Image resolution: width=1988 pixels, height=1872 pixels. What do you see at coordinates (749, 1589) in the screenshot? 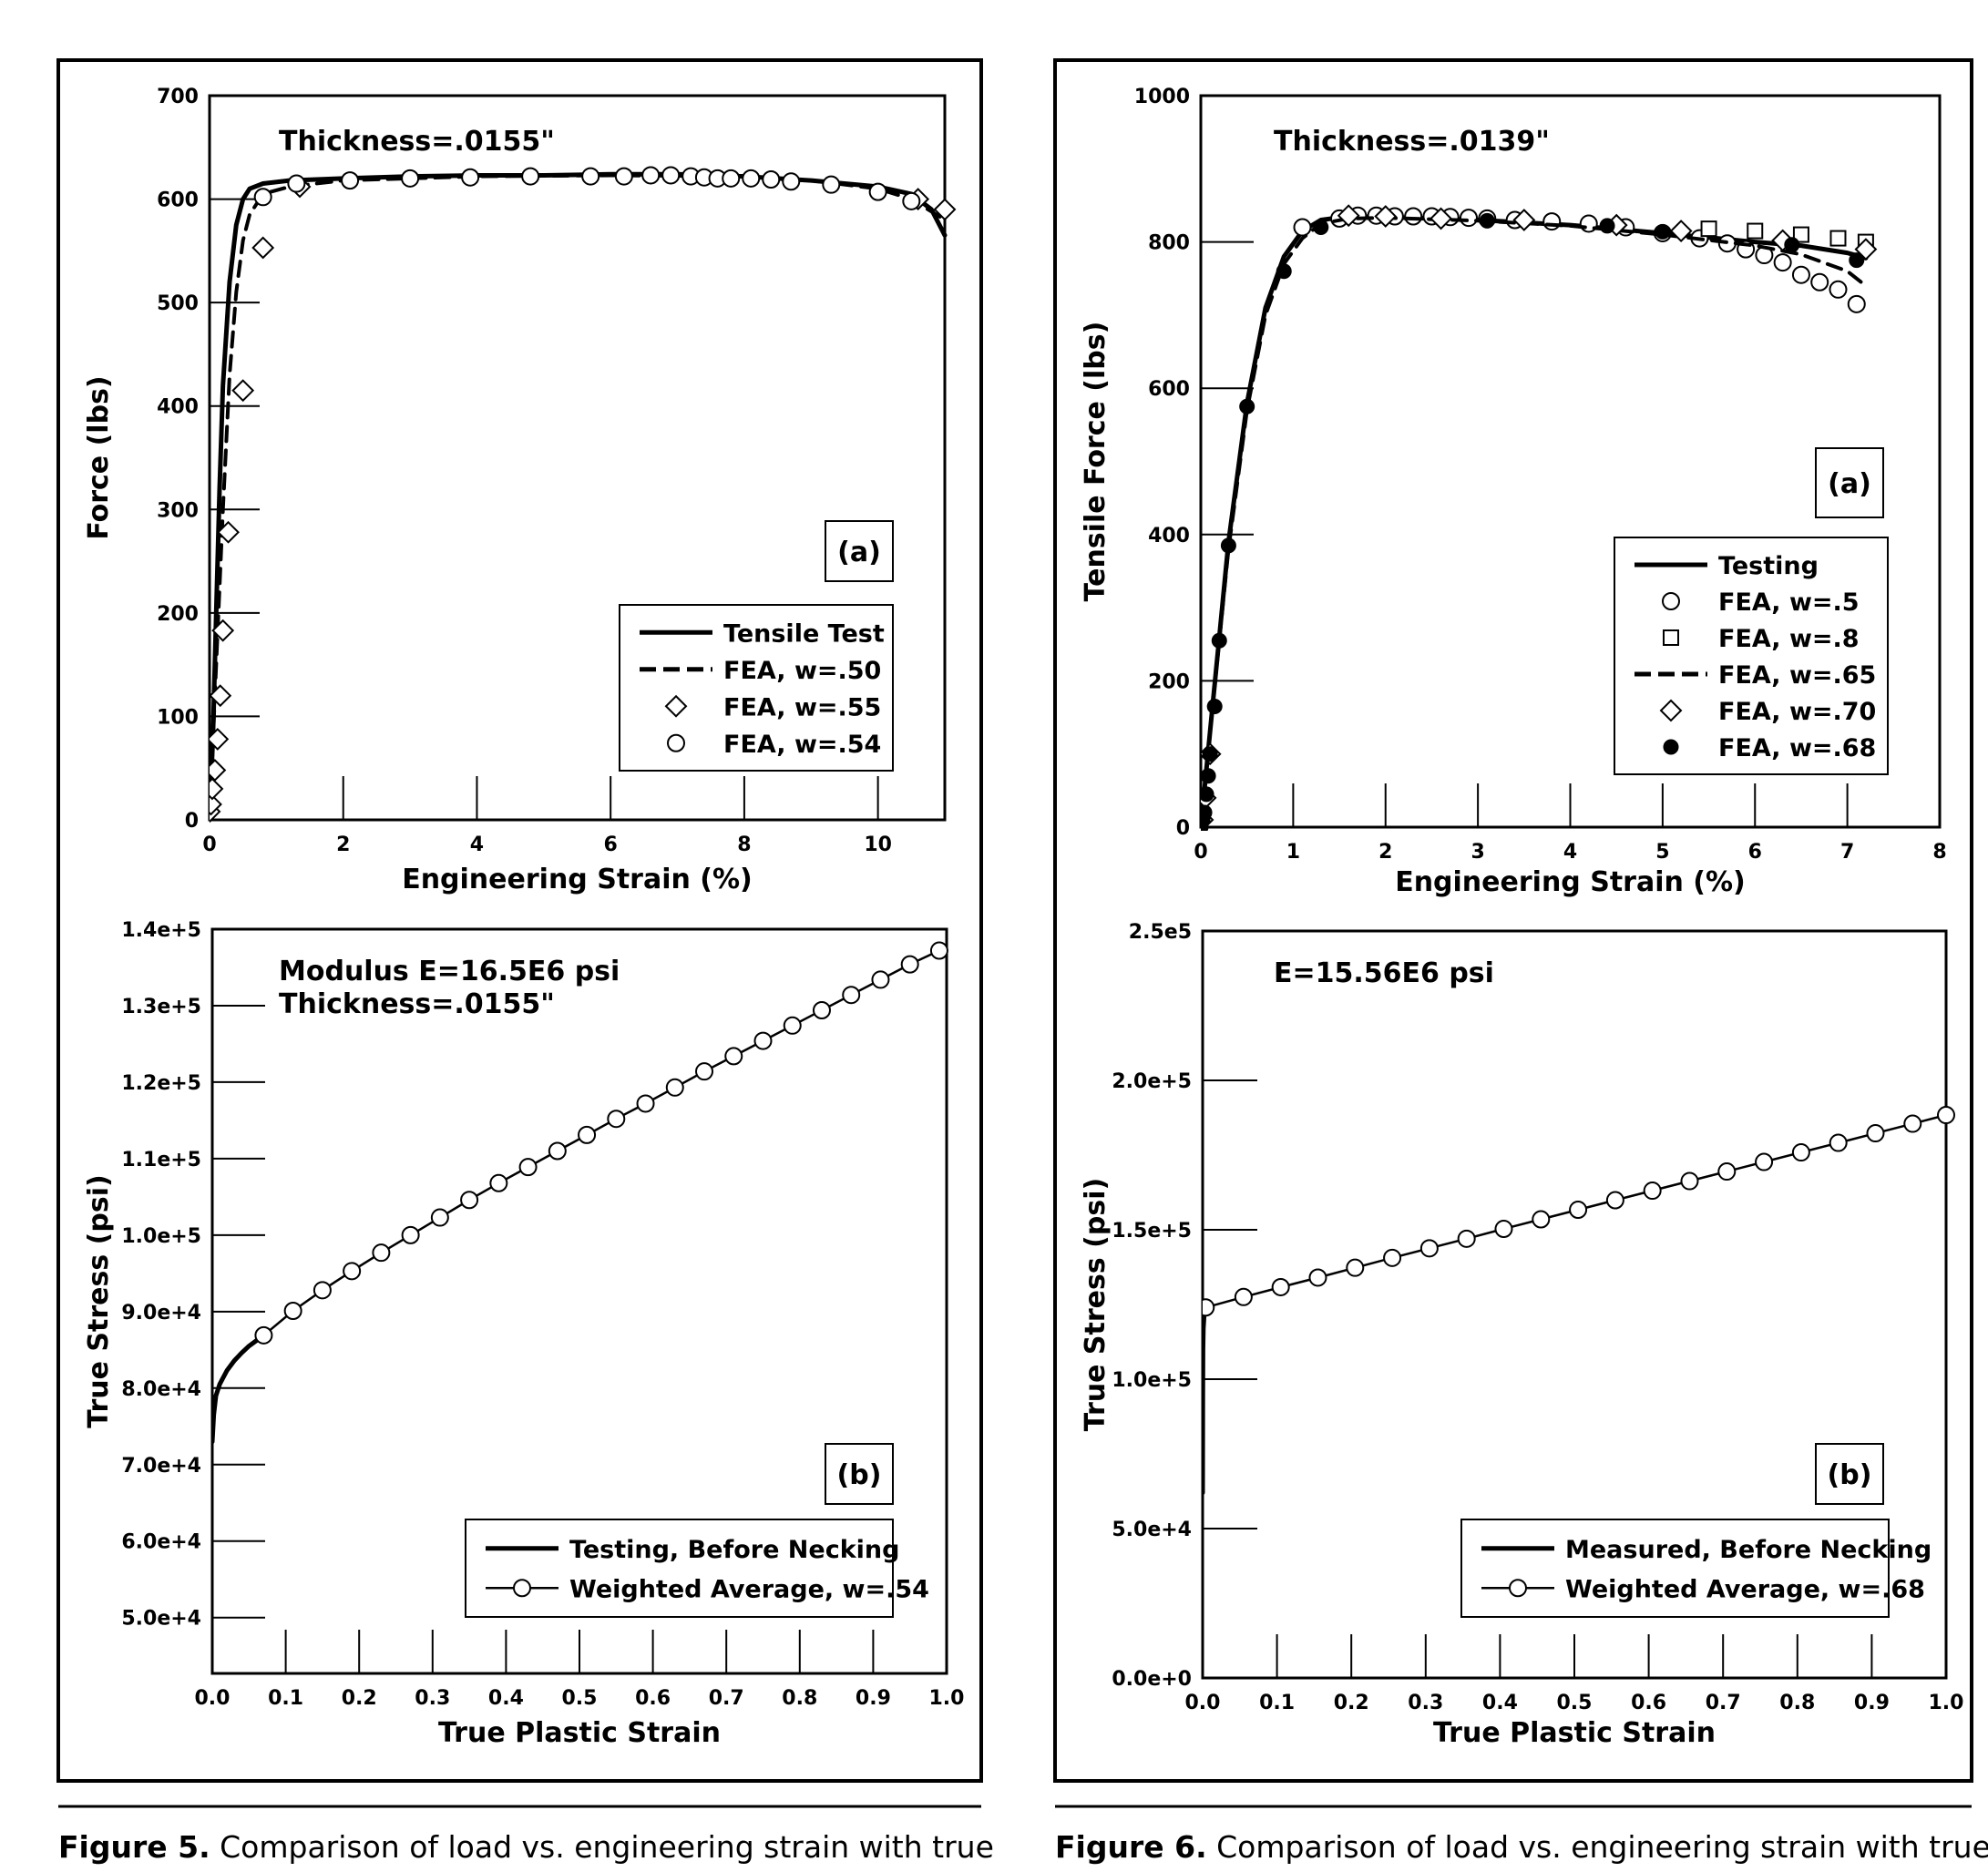
I see `fig5b-legend-label: Weighted Average, w=.54` at bounding box center [749, 1589].